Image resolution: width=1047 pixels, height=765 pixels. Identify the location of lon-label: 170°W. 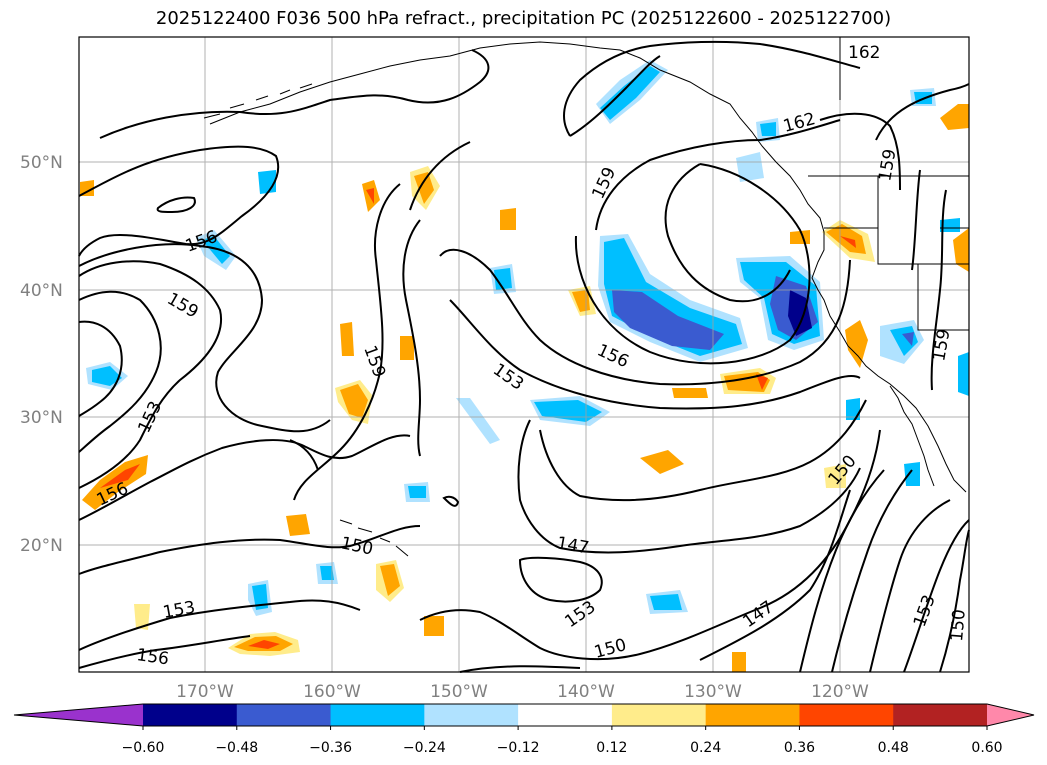
(205, 692).